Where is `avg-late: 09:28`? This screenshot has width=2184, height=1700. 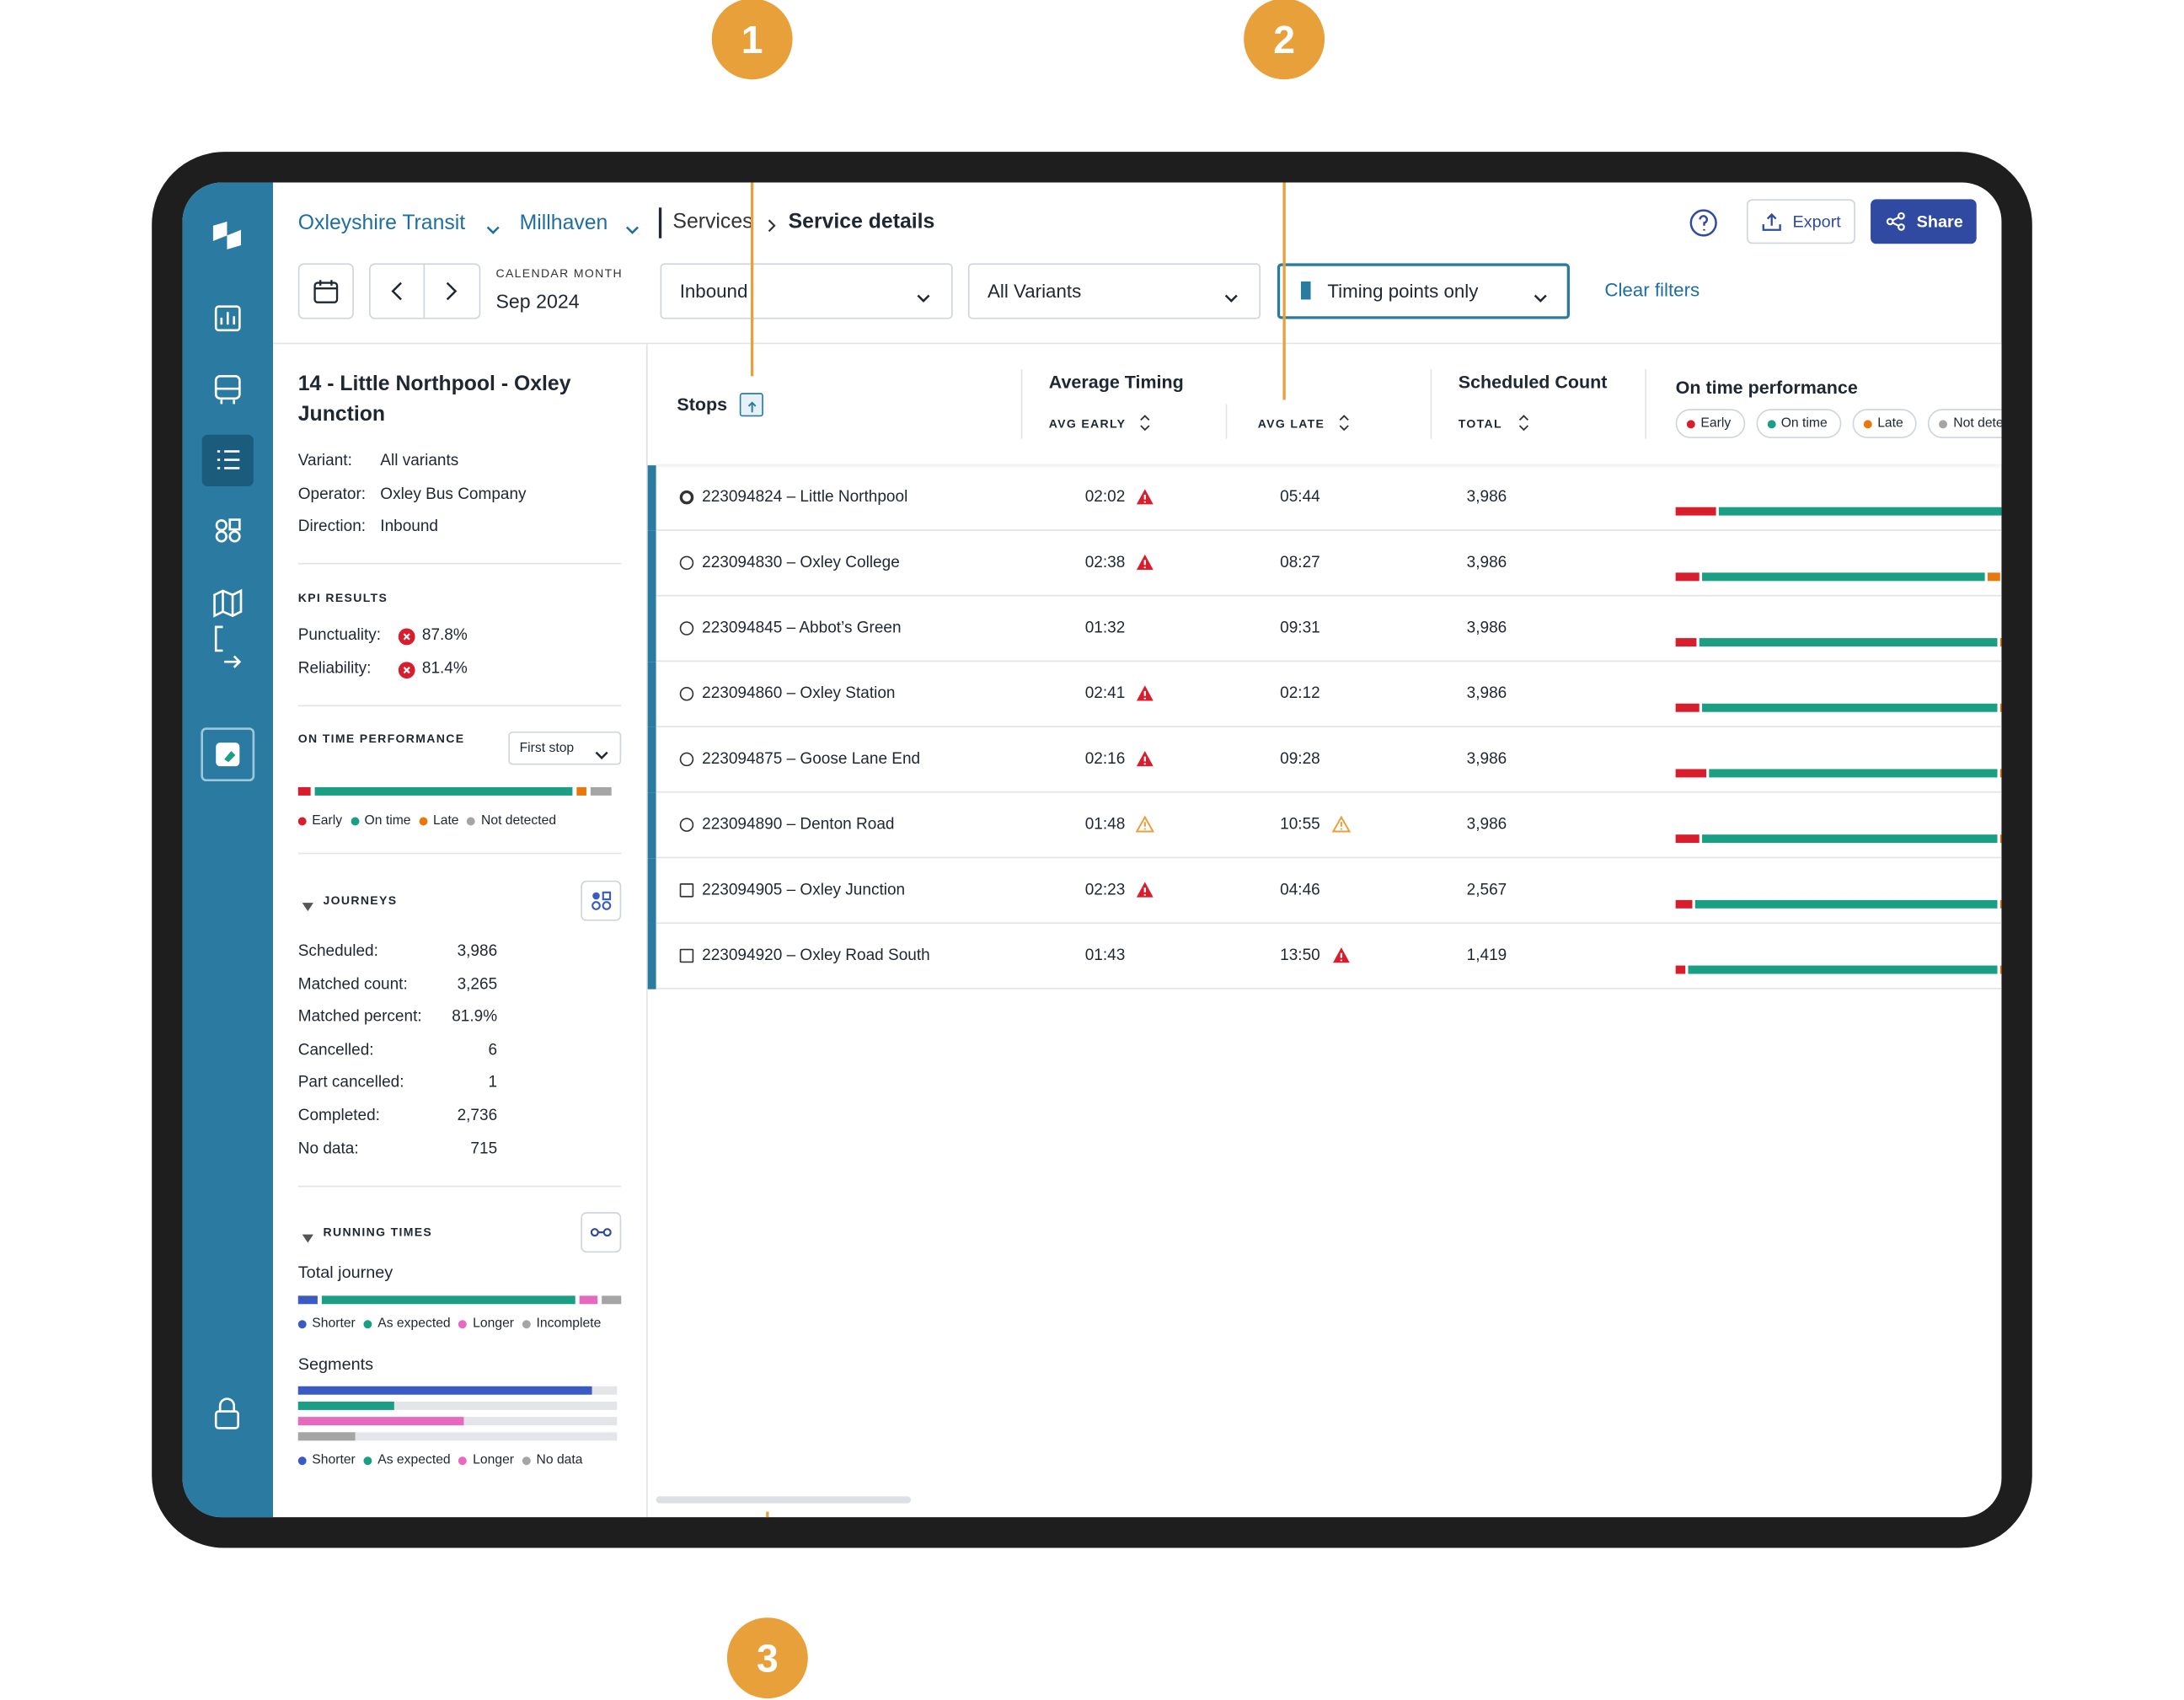 avg-late: 09:28 is located at coordinates (1300, 759).